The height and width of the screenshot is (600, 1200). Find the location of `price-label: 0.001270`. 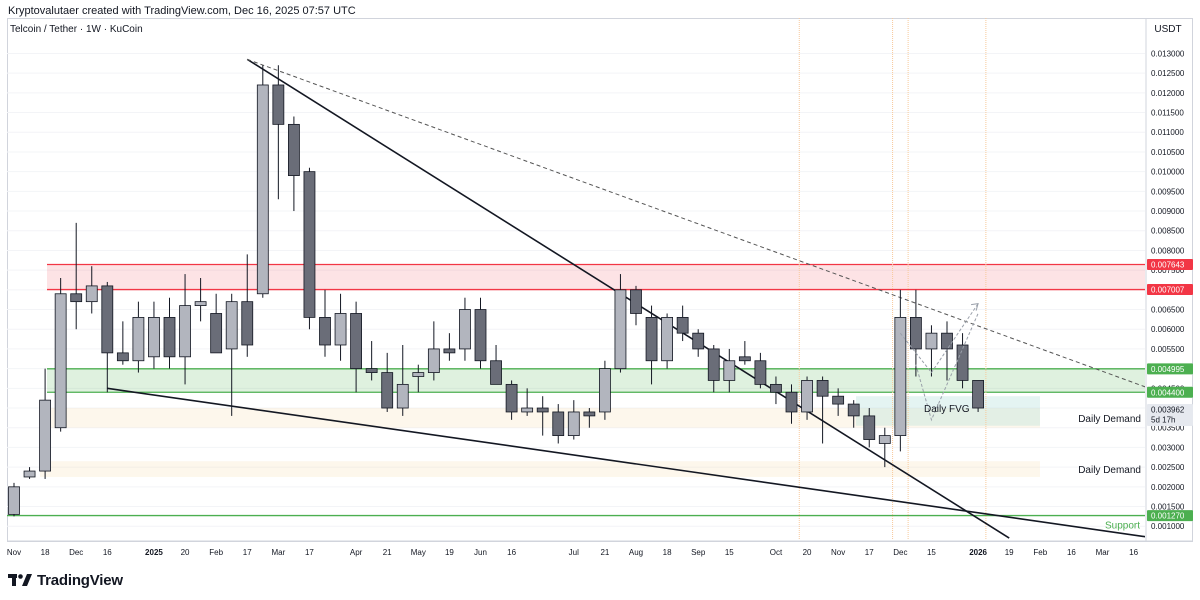

price-label: 0.001270 is located at coordinates (1170, 516).